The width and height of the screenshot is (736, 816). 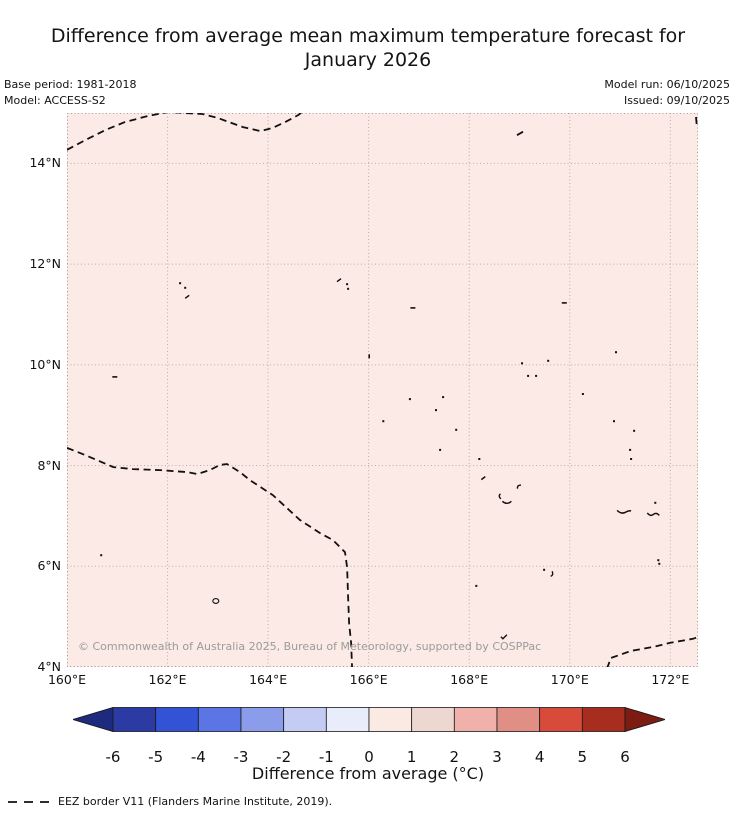 I want to click on meta-right-block: Model run: 06/10/2025 Issued: 09/10/2025, so click(x=667, y=93).